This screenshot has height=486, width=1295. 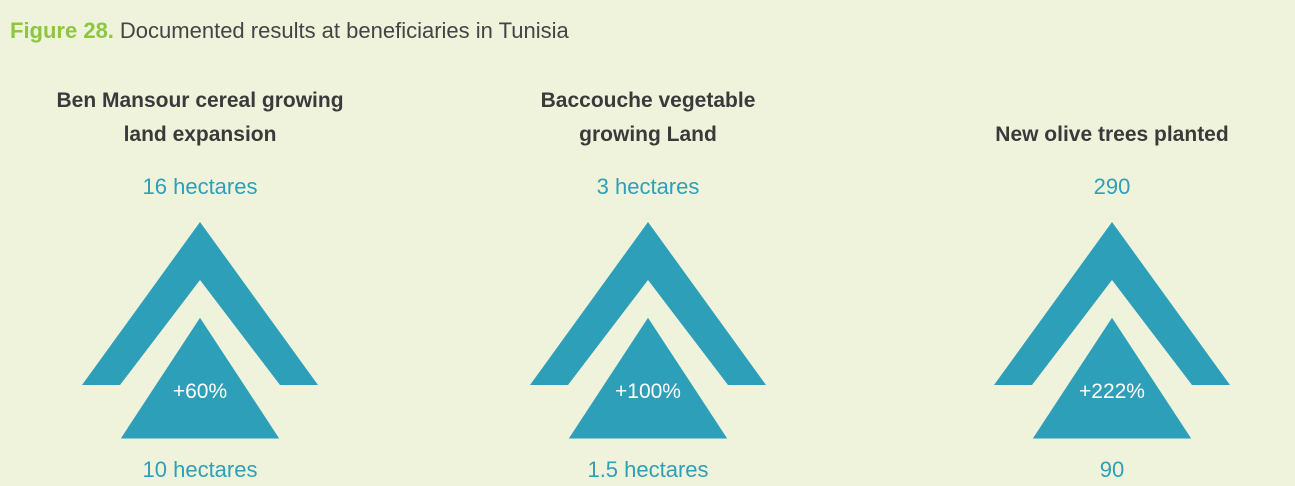 I want to click on before-value: 10 hectares, so click(x=200, y=469).